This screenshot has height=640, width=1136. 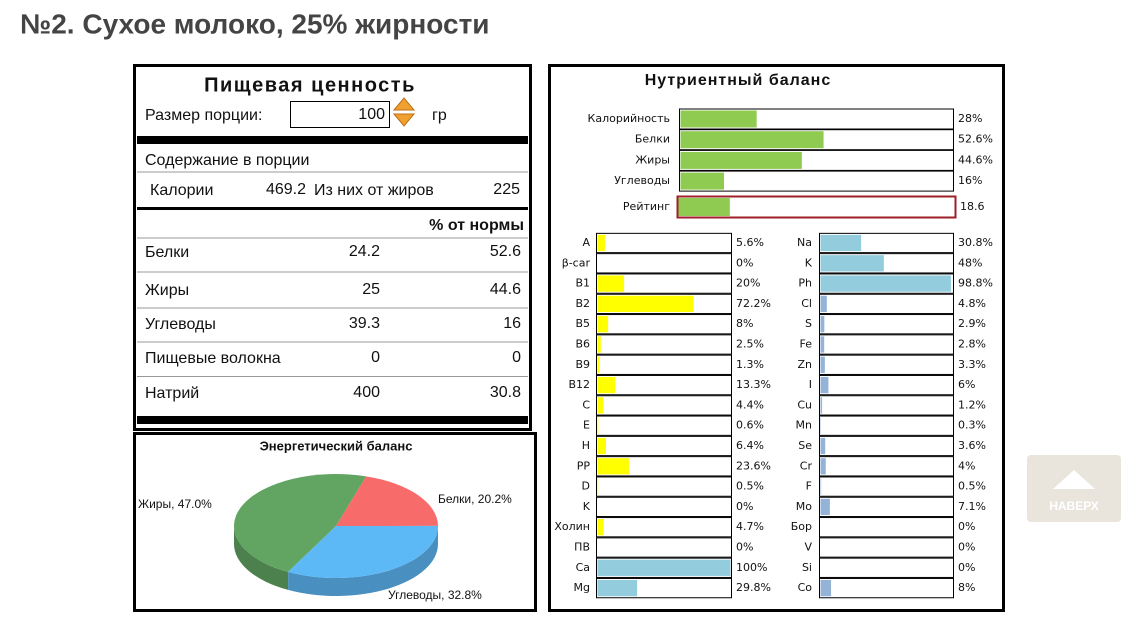 What do you see at coordinates (753, 587) in the screenshot?
I see `bar-value: 29.8%` at bounding box center [753, 587].